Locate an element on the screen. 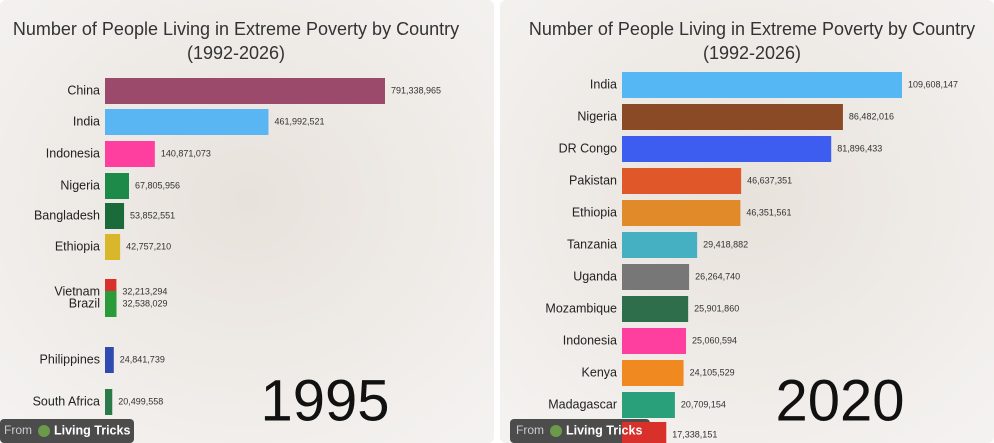 The image size is (994, 443). category-label: Kenya is located at coordinates (599, 372).